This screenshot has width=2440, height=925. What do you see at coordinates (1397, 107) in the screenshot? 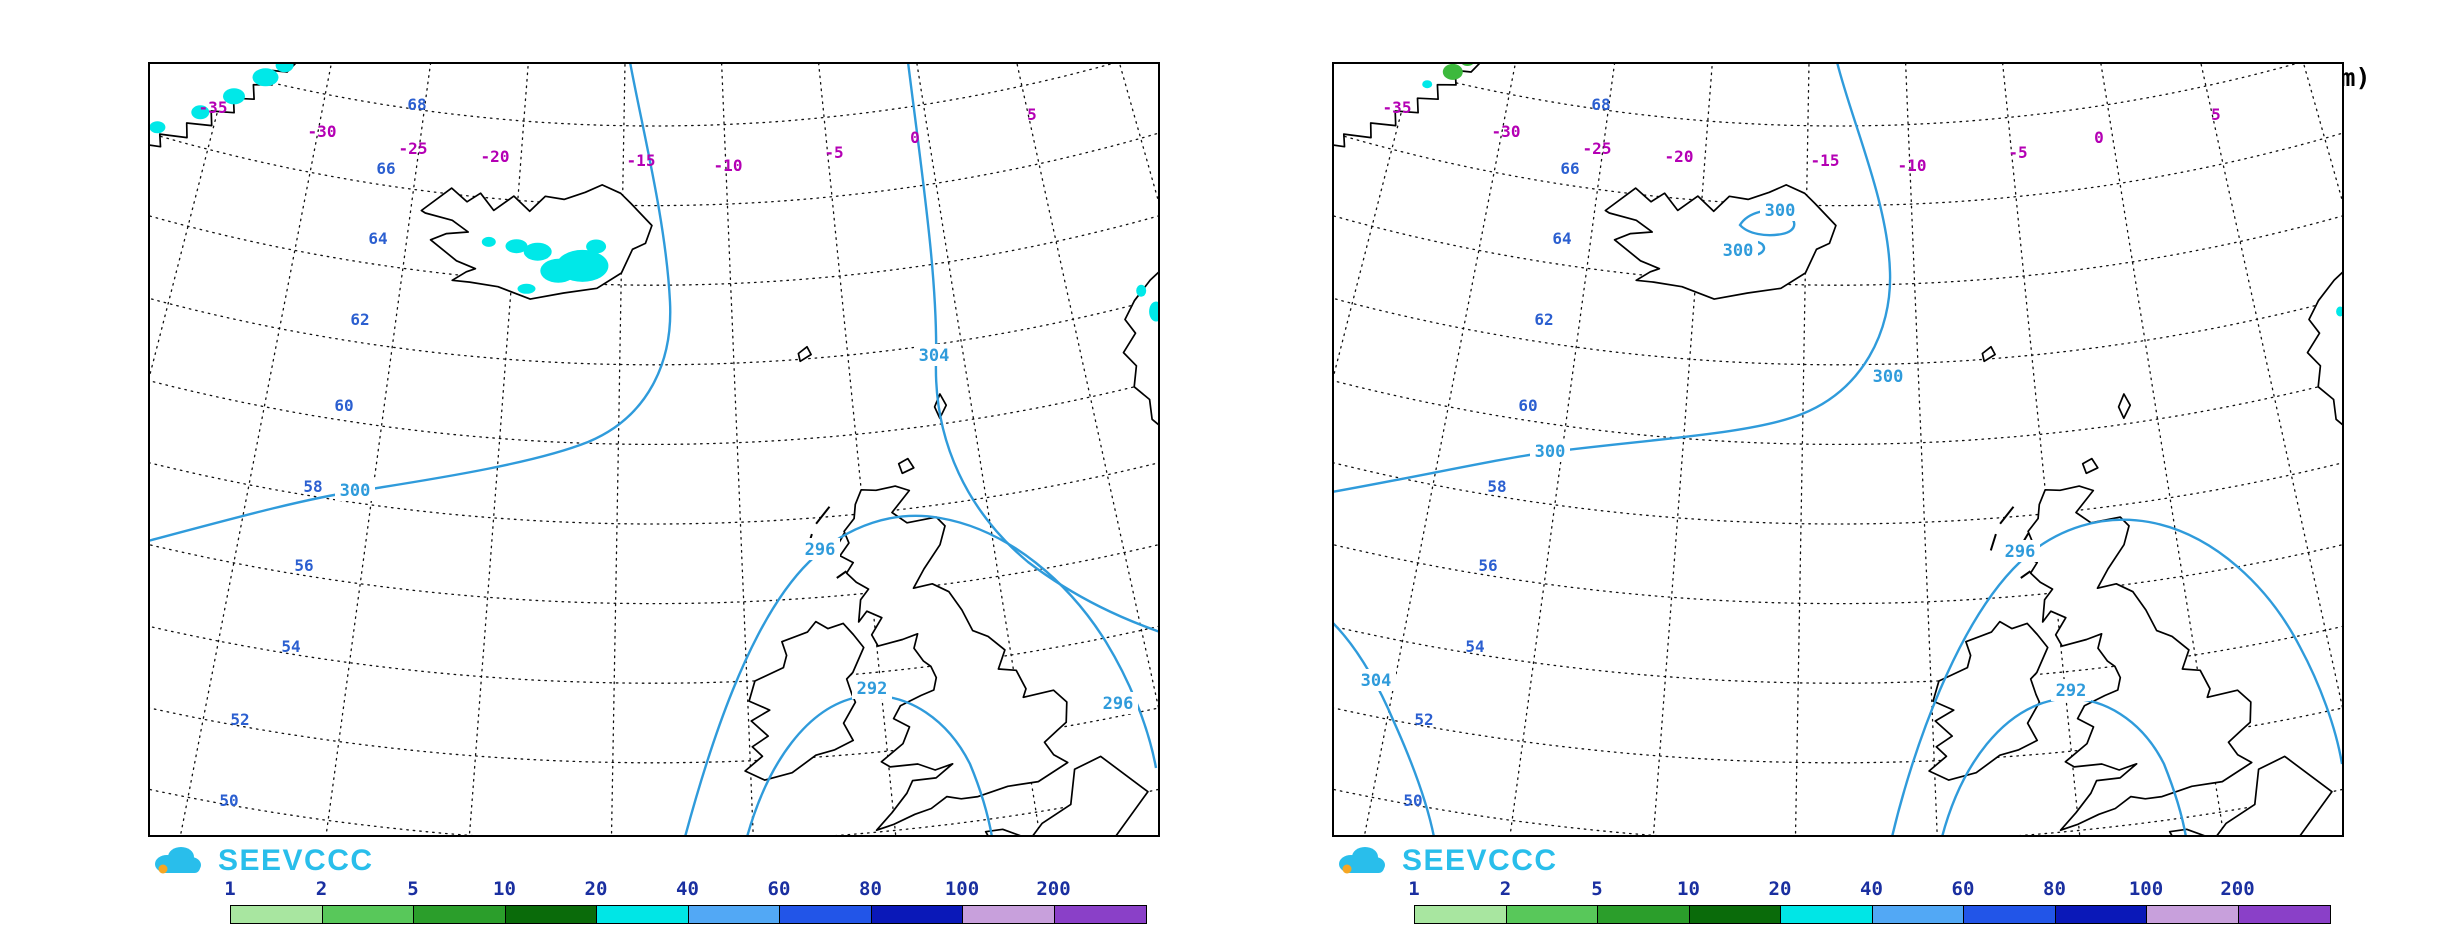
I see `longitude-label: -35` at bounding box center [1397, 107].